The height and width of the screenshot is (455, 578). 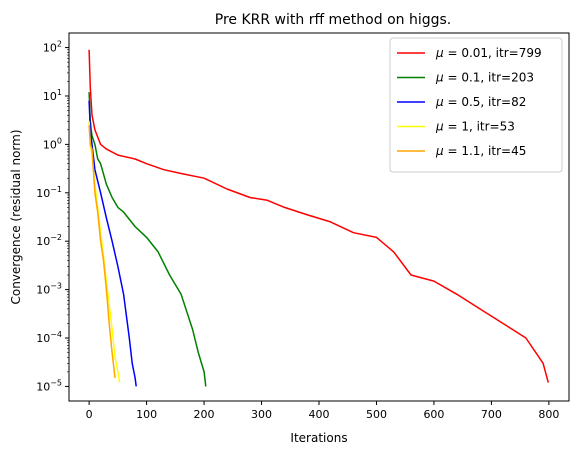 I want to click on y-tick-exponent: −2, so click(x=56, y=237).